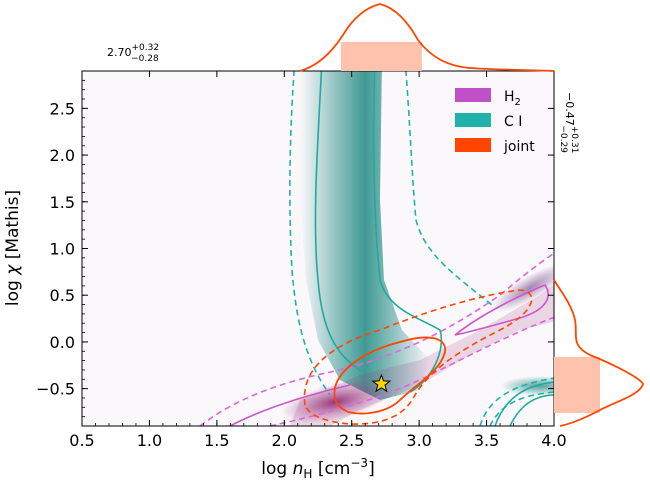 This screenshot has height=482, width=650. I want to click on x-tick-label: 2.0, so click(284, 440).